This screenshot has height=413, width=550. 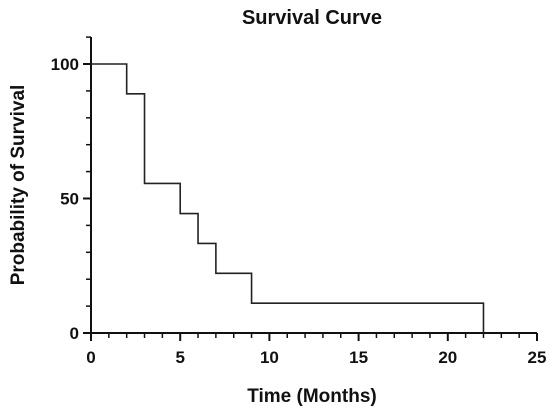 I want to click on x-tick-label: 20, so click(x=447, y=357).